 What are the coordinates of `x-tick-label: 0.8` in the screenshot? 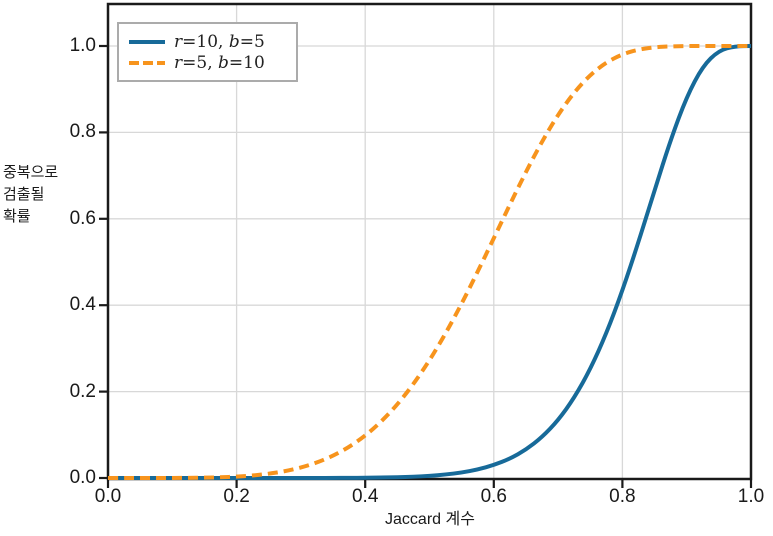 It's located at (622, 496).